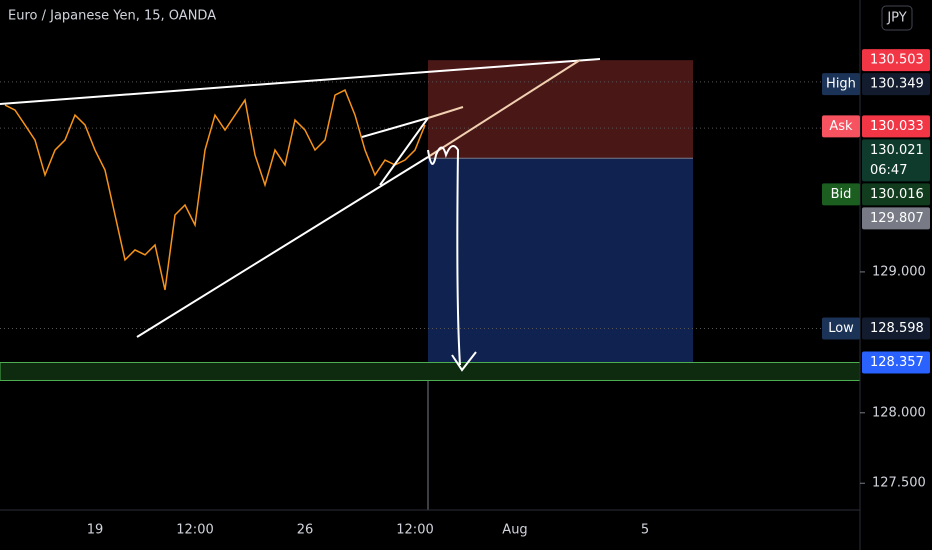 This screenshot has width=932, height=550. I want to click on y-tick-label: 128.000, so click(899, 412).